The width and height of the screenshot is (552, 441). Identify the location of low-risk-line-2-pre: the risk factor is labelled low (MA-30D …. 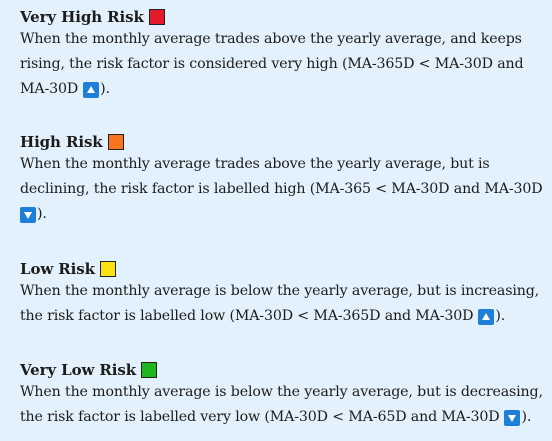
(247, 316).